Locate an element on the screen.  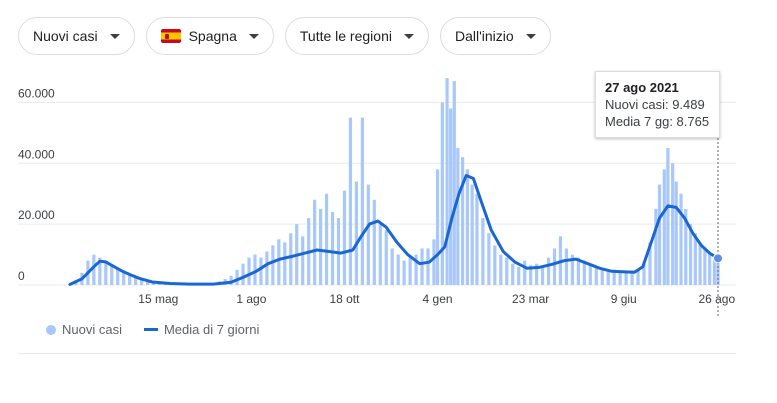
metric-filter-label: Nuovi casi is located at coordinates (65, 36).